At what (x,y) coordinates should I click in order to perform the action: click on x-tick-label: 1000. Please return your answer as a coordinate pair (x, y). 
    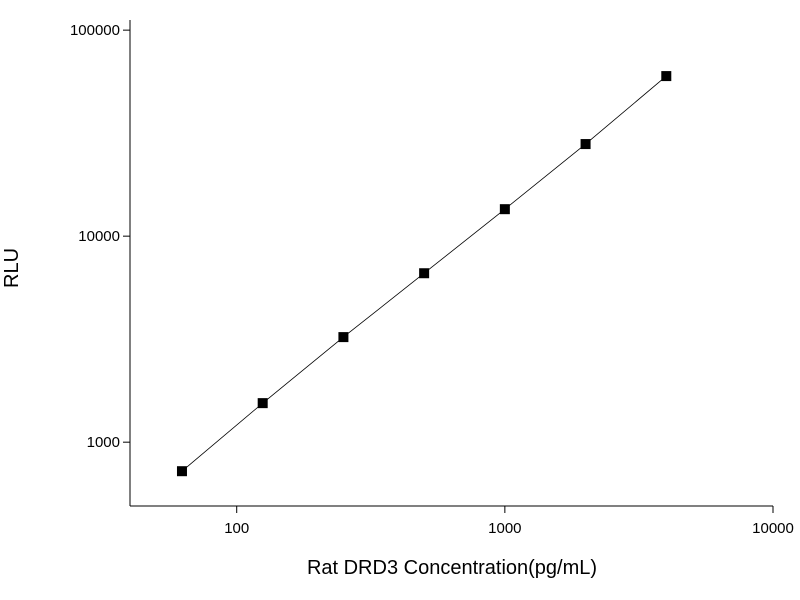
    Looking at the image, I should click on (504, 528).